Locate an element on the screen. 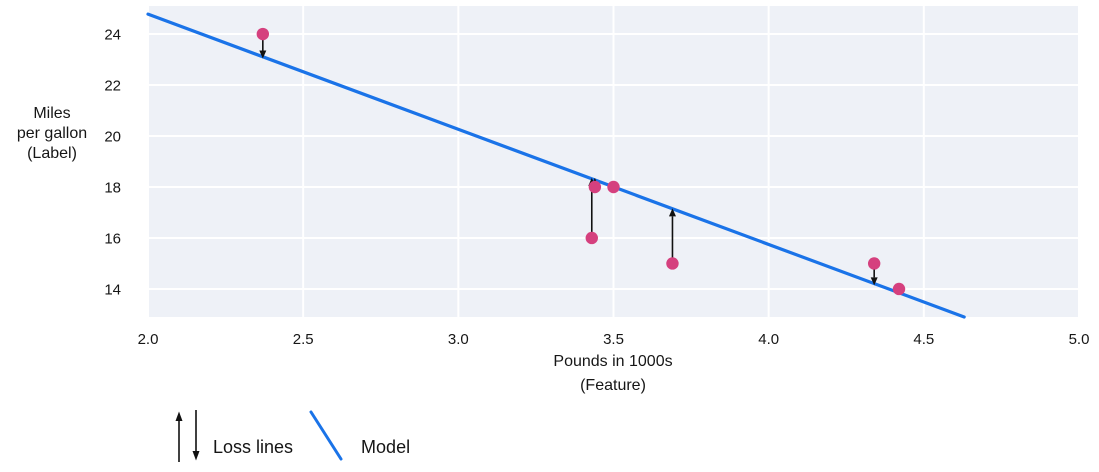 Image resolution: width=1099 pixels, height=472 pixels. y-tick-label: 18 is located at coordinates (112, 187).